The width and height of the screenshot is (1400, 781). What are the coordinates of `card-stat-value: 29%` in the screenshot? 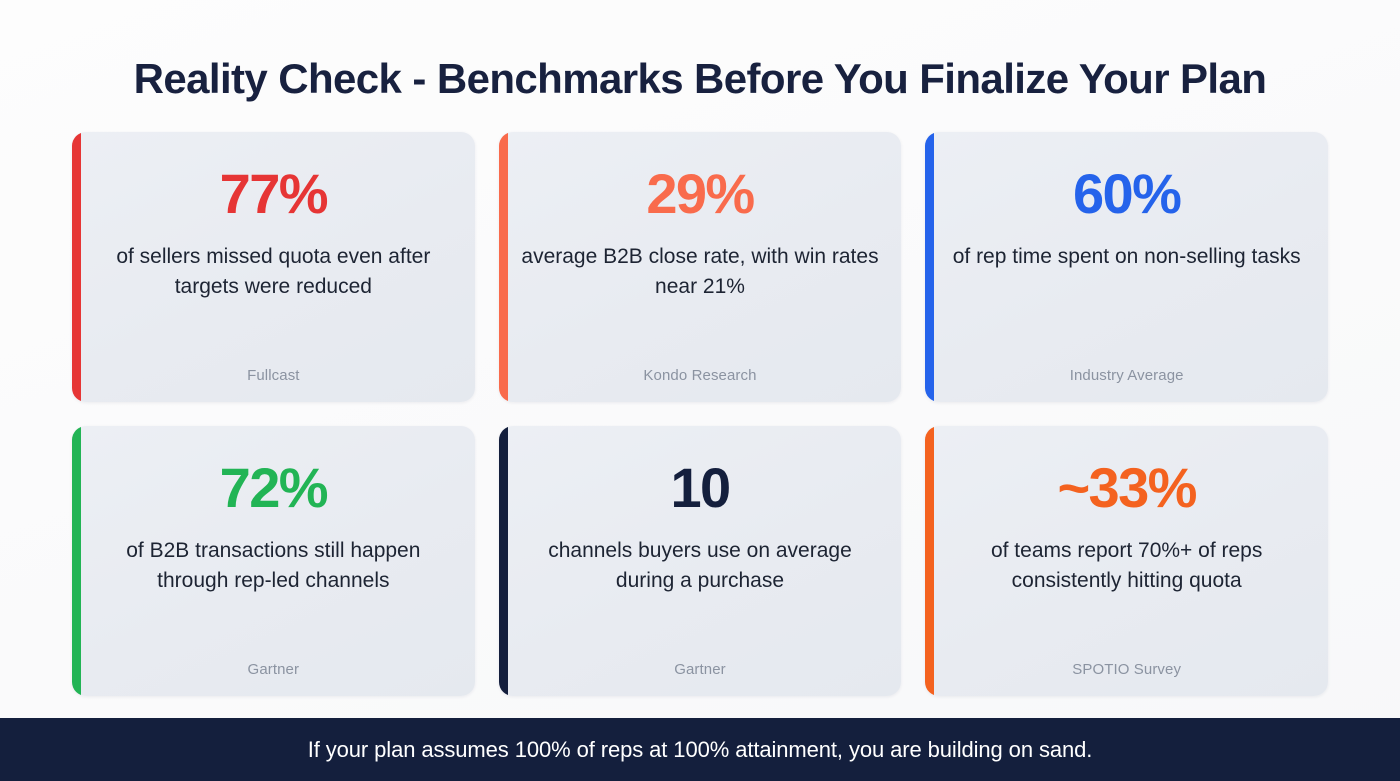 It's located at (700, 194).